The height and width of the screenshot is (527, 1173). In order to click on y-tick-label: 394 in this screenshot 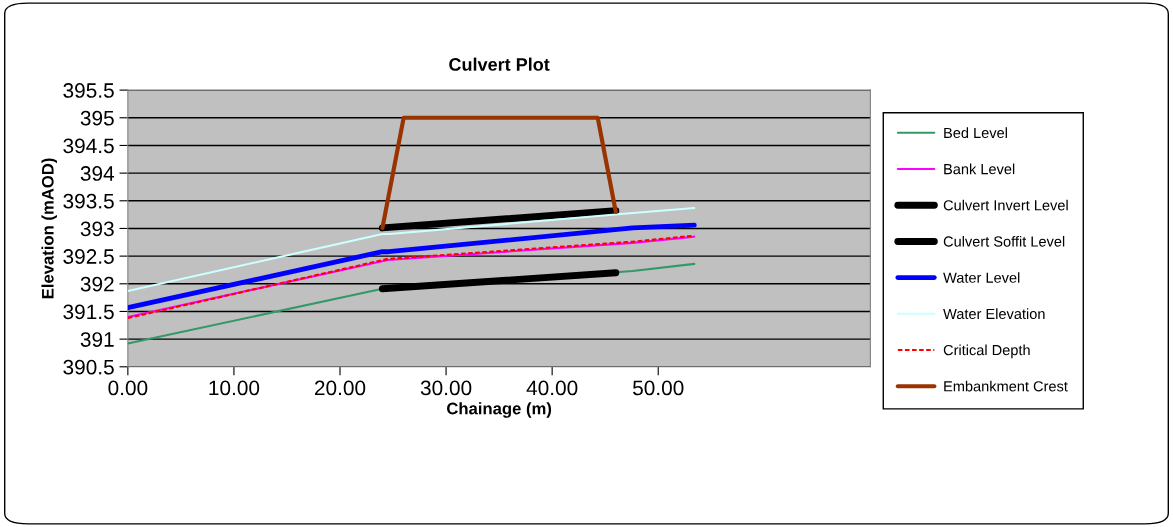, I will do `click(97, 173)`.